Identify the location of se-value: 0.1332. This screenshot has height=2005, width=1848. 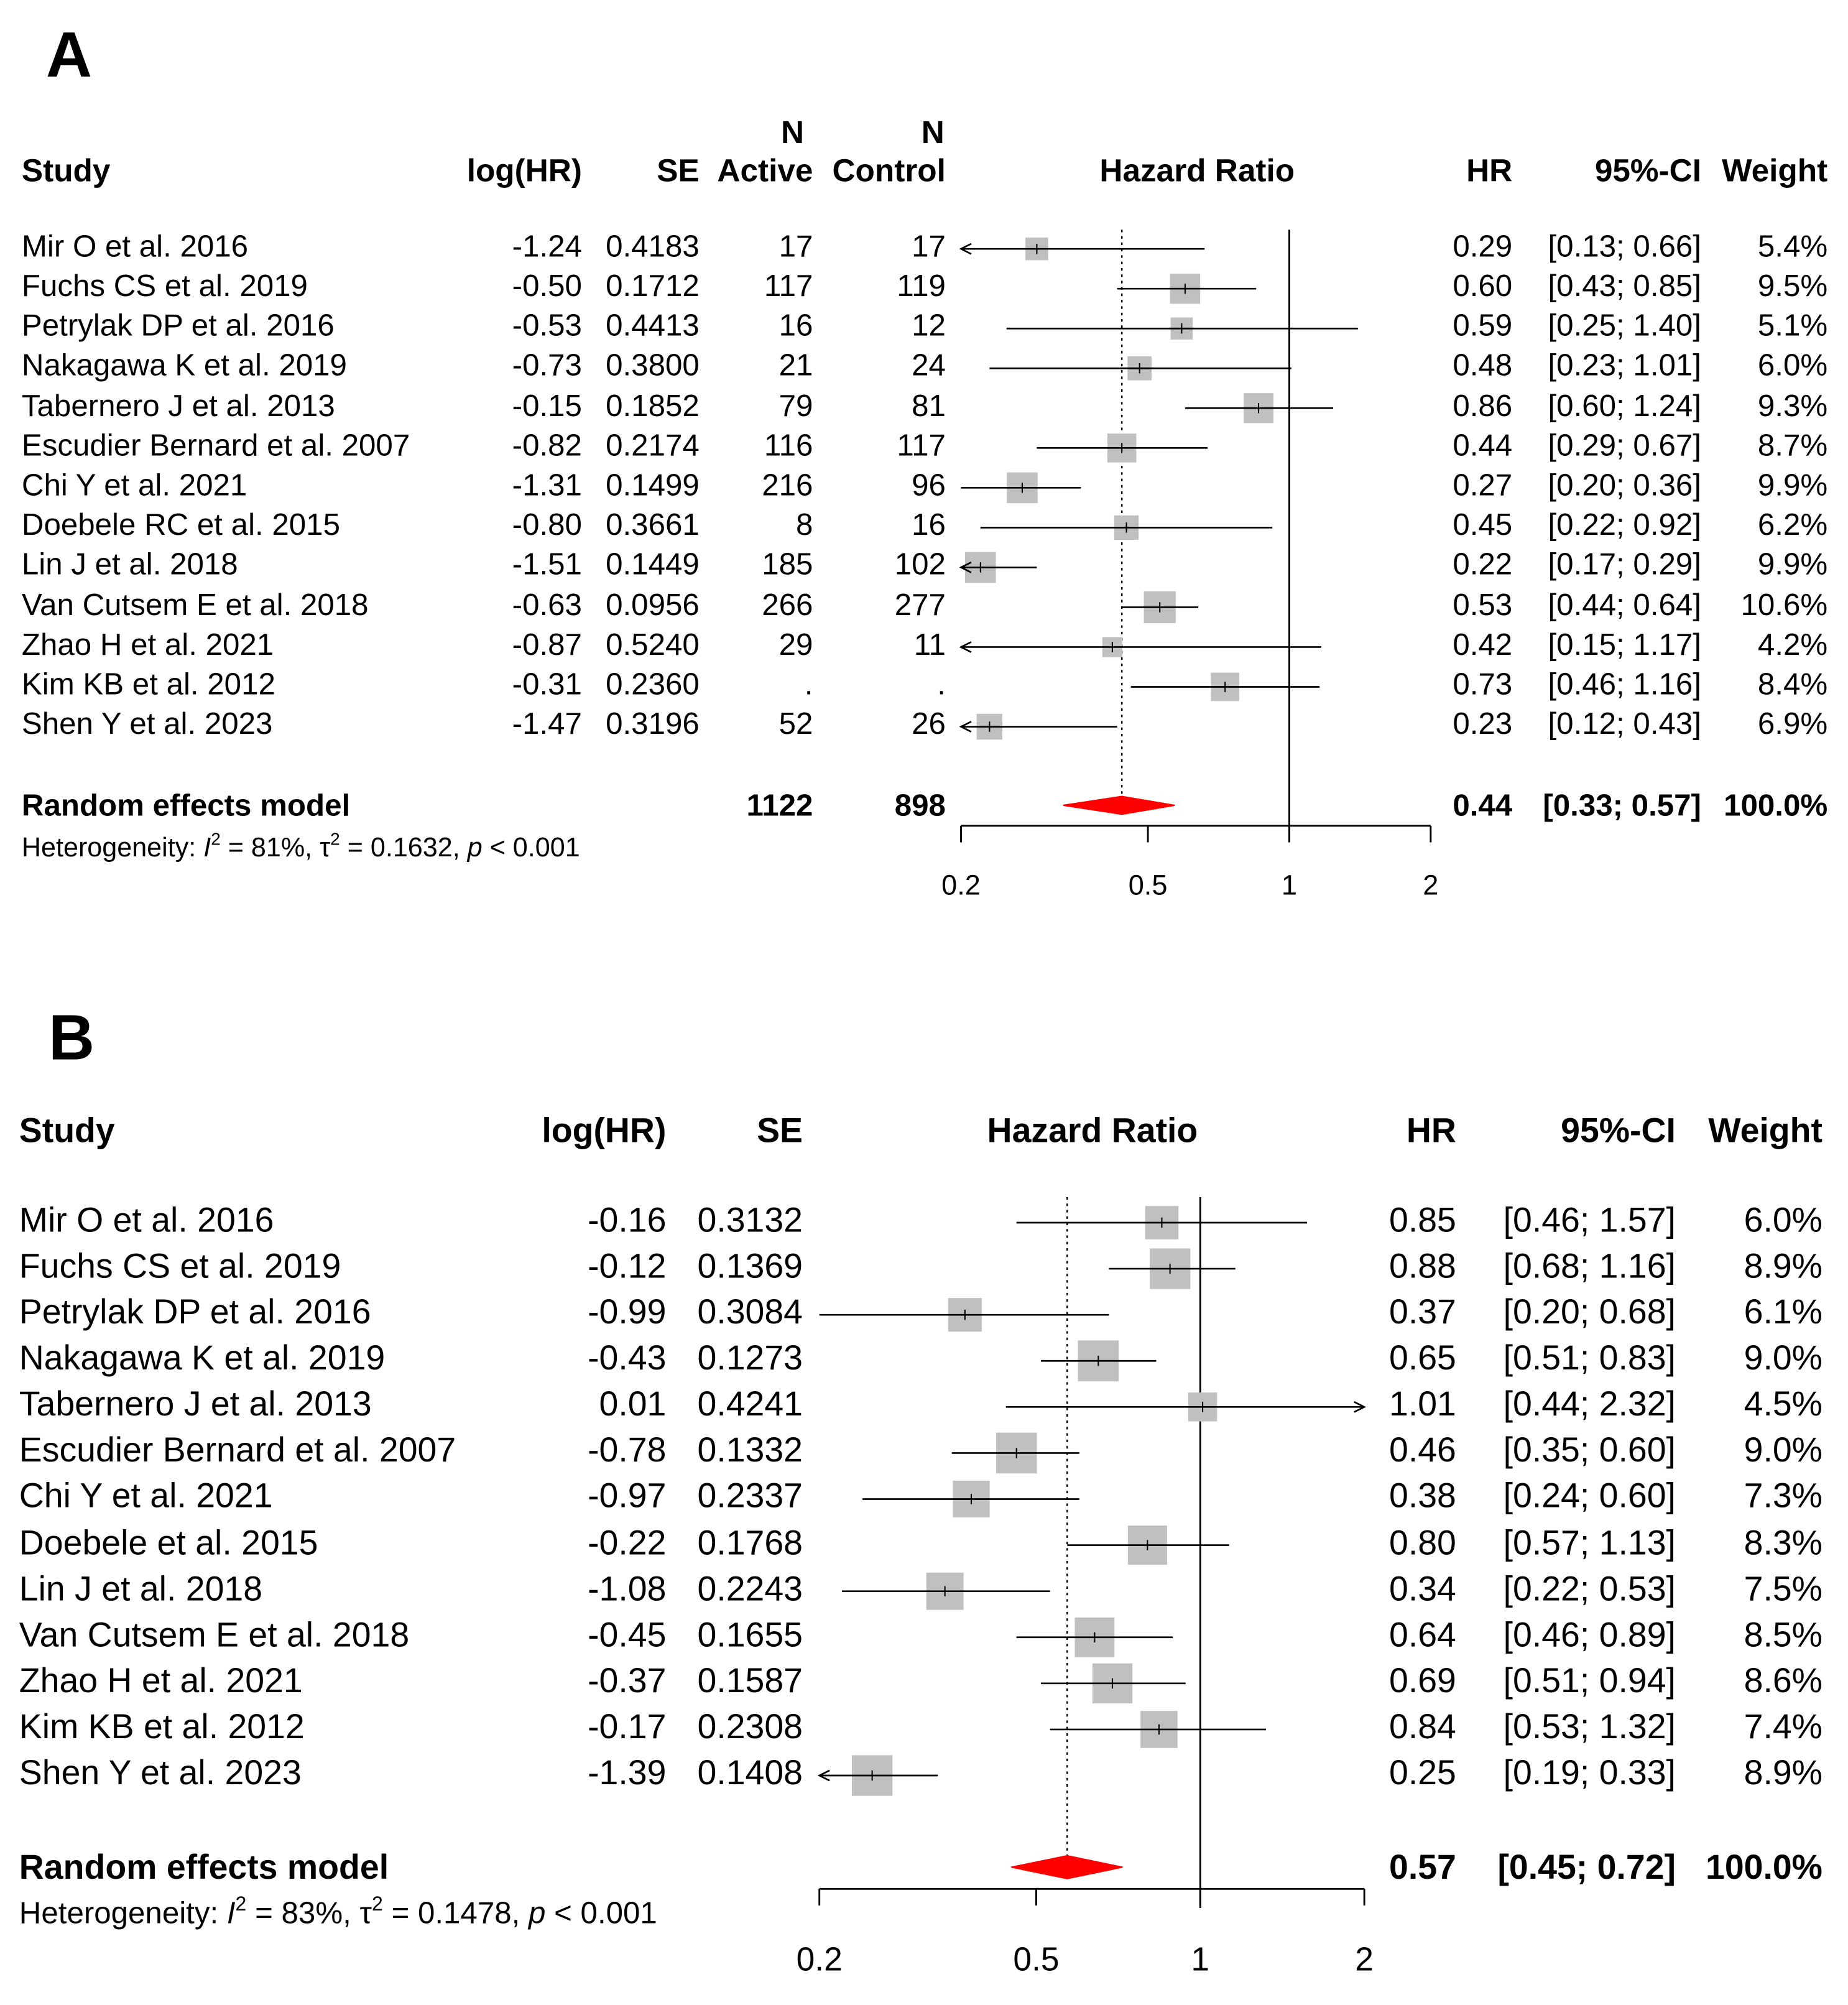
(750, 1451).